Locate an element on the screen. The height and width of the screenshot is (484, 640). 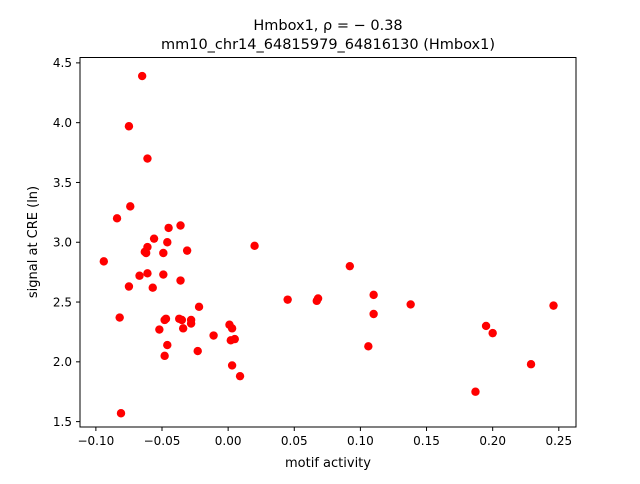
y-tick-label: 4.0 is located at coordinates (62, 123).